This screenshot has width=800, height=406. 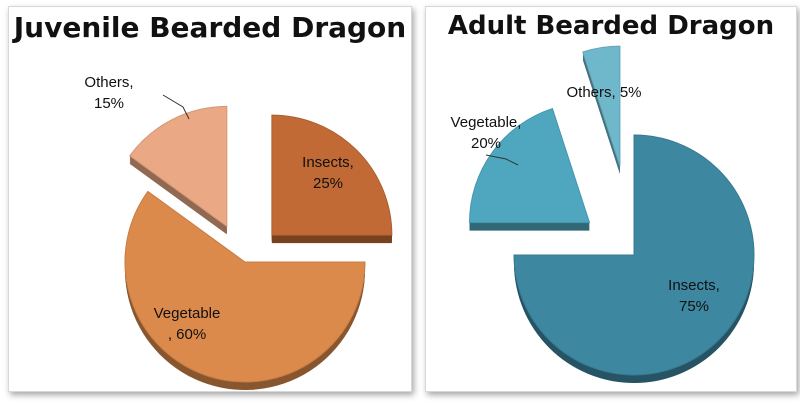 I want to click on insects-slice-label: Insects, 75%, so click(x=694, y=296).